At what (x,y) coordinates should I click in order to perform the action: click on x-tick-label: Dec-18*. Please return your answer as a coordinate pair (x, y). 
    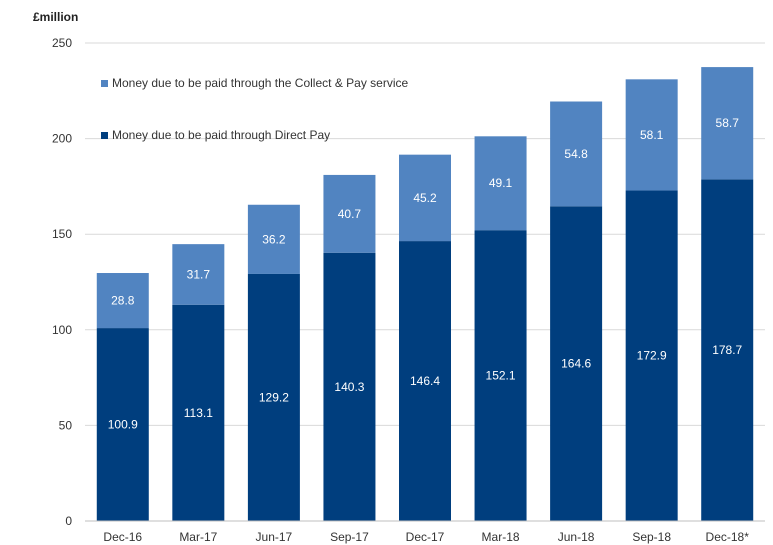
    Looking at the image, I should click on (728, 537).